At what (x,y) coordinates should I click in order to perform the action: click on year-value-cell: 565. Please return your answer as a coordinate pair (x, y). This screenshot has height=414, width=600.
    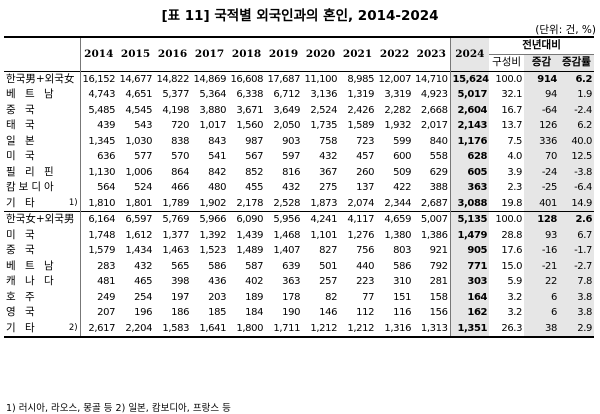
    Looking at the image, I should click on (180, 266).